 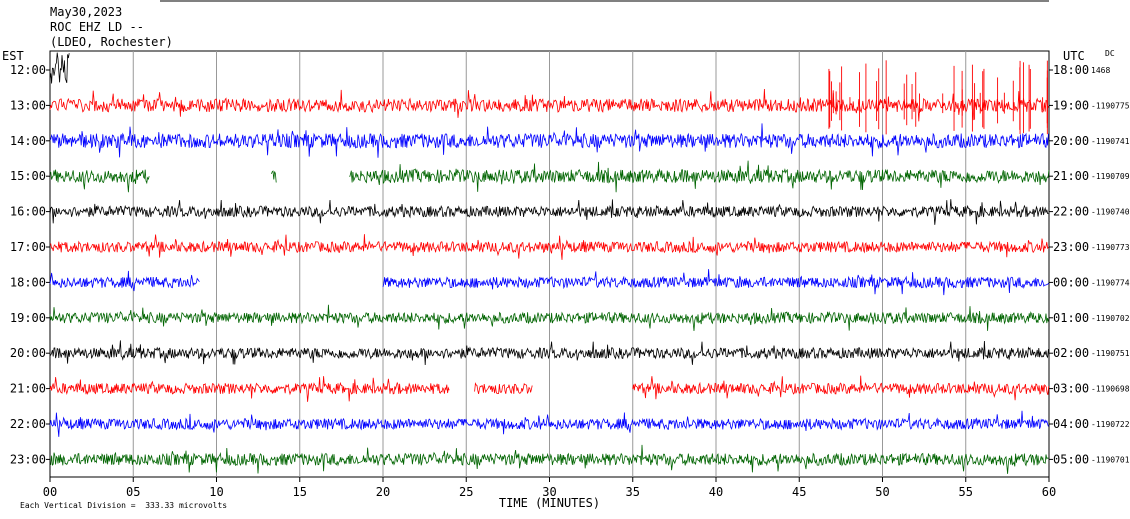 What do you see at coordinates (1071, 389) in the screenshot?
I see `utc-hour-label: 03:00` at bounding box center [1071, 389].